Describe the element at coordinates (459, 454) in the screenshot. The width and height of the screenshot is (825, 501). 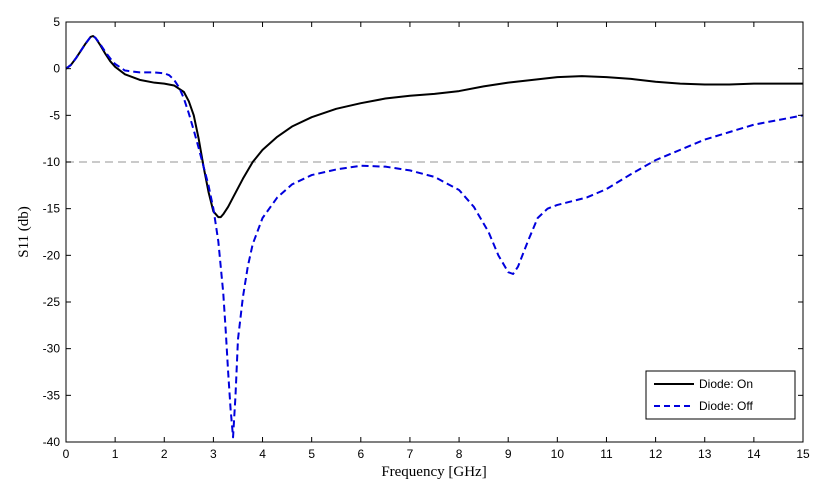
I see `x-tick-label: 8` at that location.